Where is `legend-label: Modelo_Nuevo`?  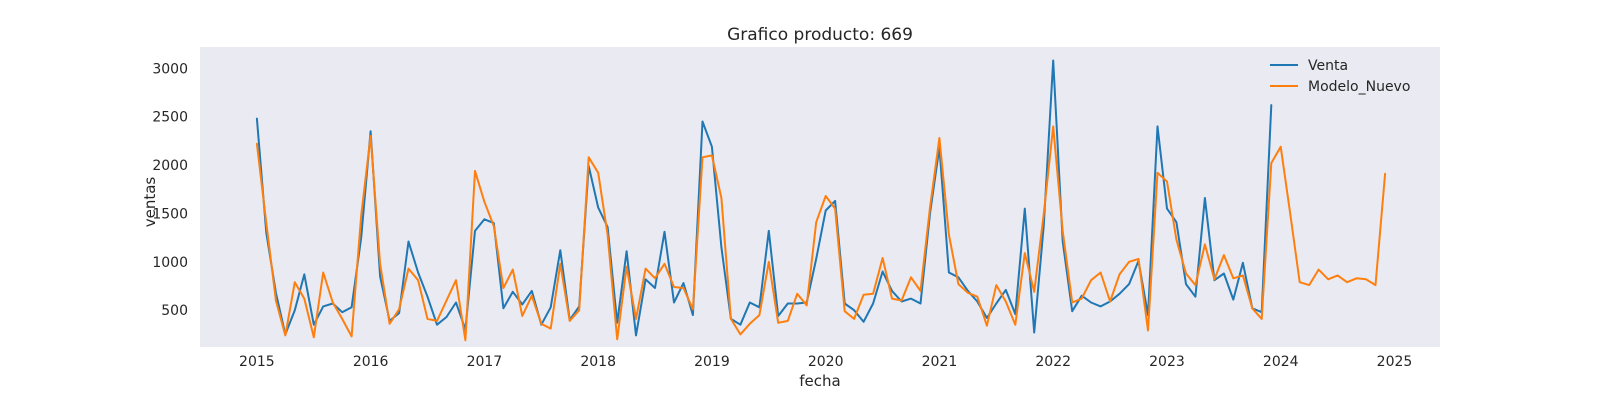
legend-label: Modelo_Nuevo is located at coordinates (1359, 87).